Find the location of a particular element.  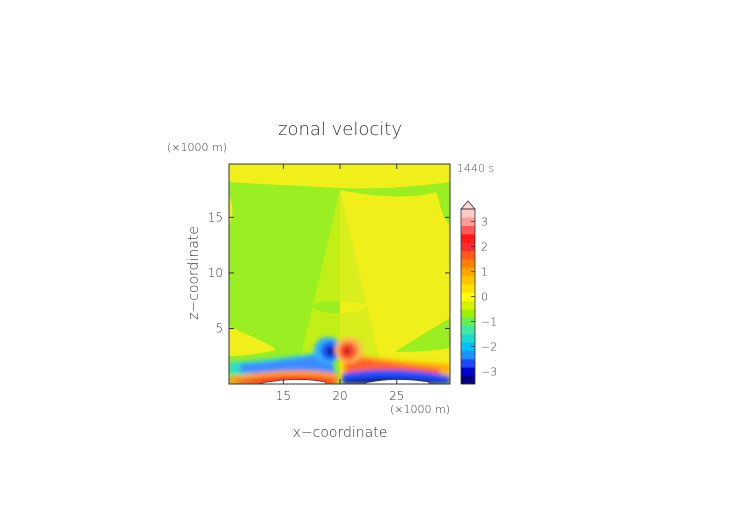

y-axis-unit: (×1000 m) is located at coordinates (197, 147).